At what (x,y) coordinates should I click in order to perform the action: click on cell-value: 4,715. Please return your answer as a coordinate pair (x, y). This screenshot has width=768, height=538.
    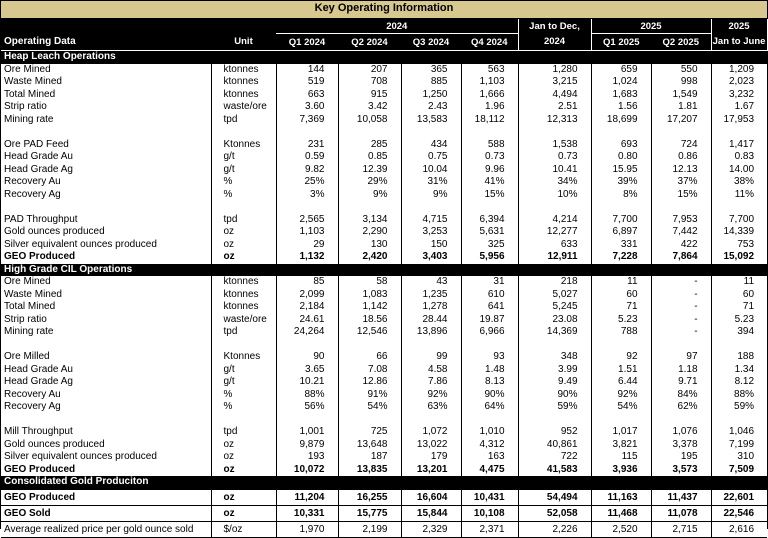
    Looking at the image, I should click on (430, 219).